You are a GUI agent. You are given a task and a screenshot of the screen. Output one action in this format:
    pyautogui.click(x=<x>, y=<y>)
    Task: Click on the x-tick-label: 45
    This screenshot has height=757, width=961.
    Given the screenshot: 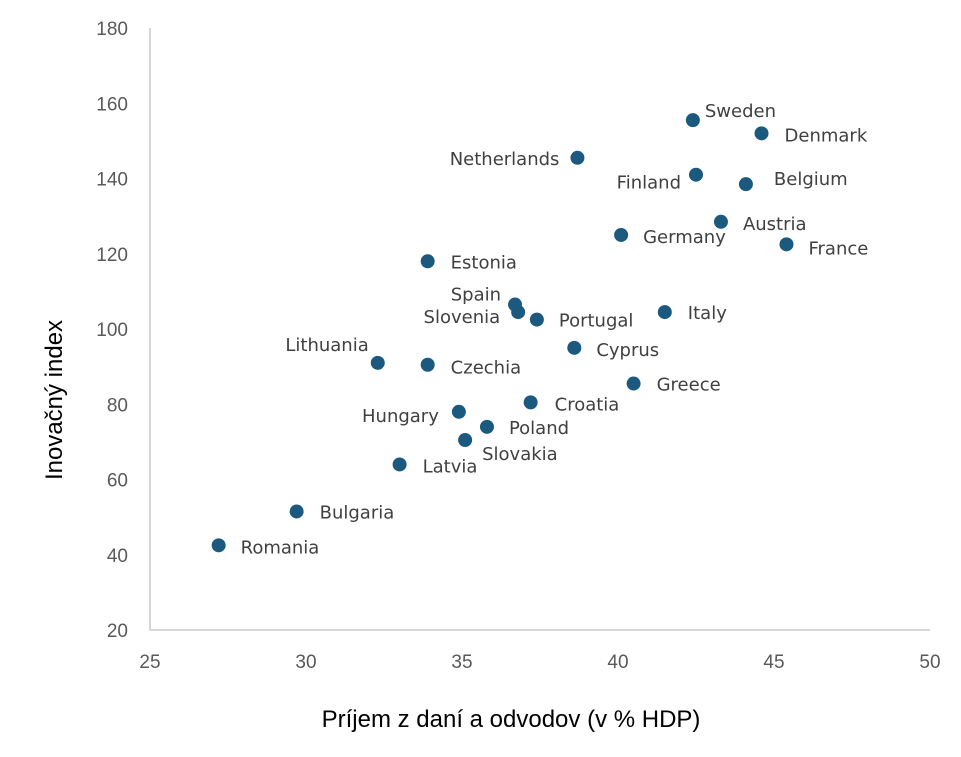 What is the action you would take?
    pyautogui.click(x=773, y=662)
    